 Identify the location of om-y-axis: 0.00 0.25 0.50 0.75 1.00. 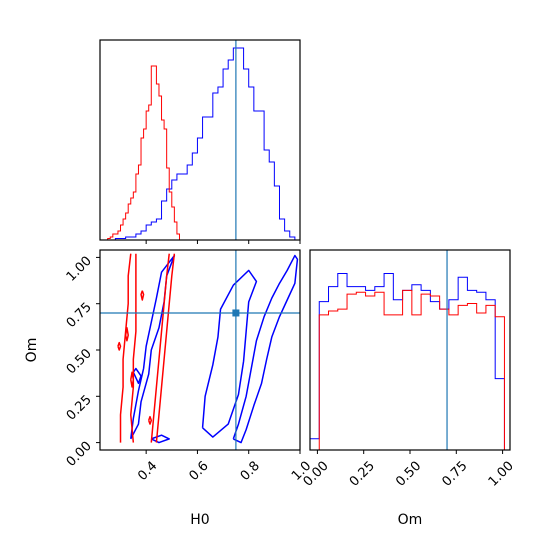
(82, 362).